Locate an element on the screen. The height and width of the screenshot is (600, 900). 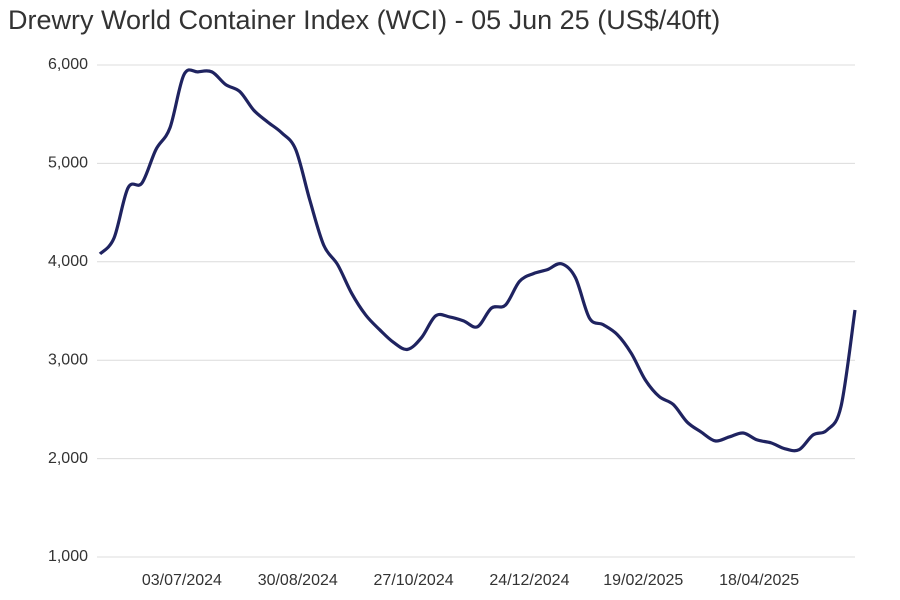
y-tick-label: 5,000 is located at coordinates (68, 163).